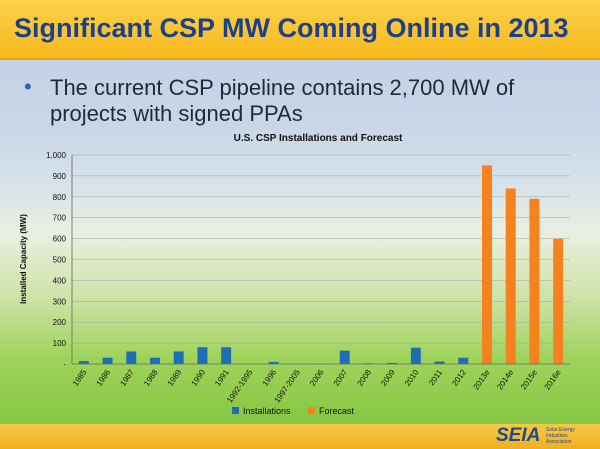  I want to click on bar-forecast-2016e, so click(558, 301).